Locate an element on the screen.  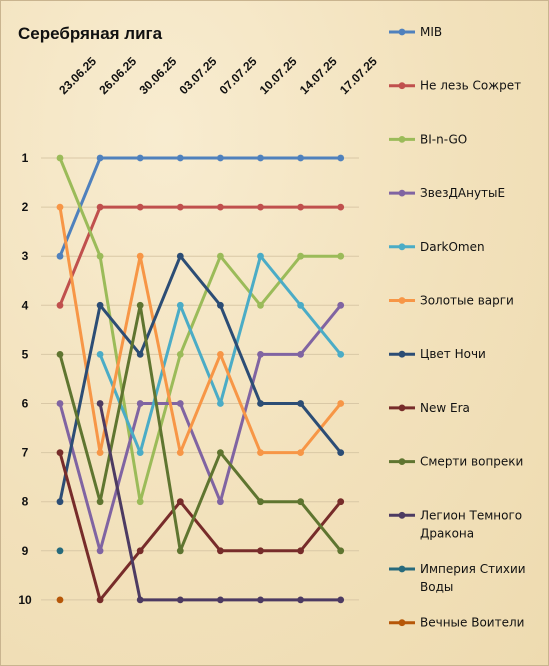
legend-label: Легион Темного Дракона is located at coordinates (471, 524).